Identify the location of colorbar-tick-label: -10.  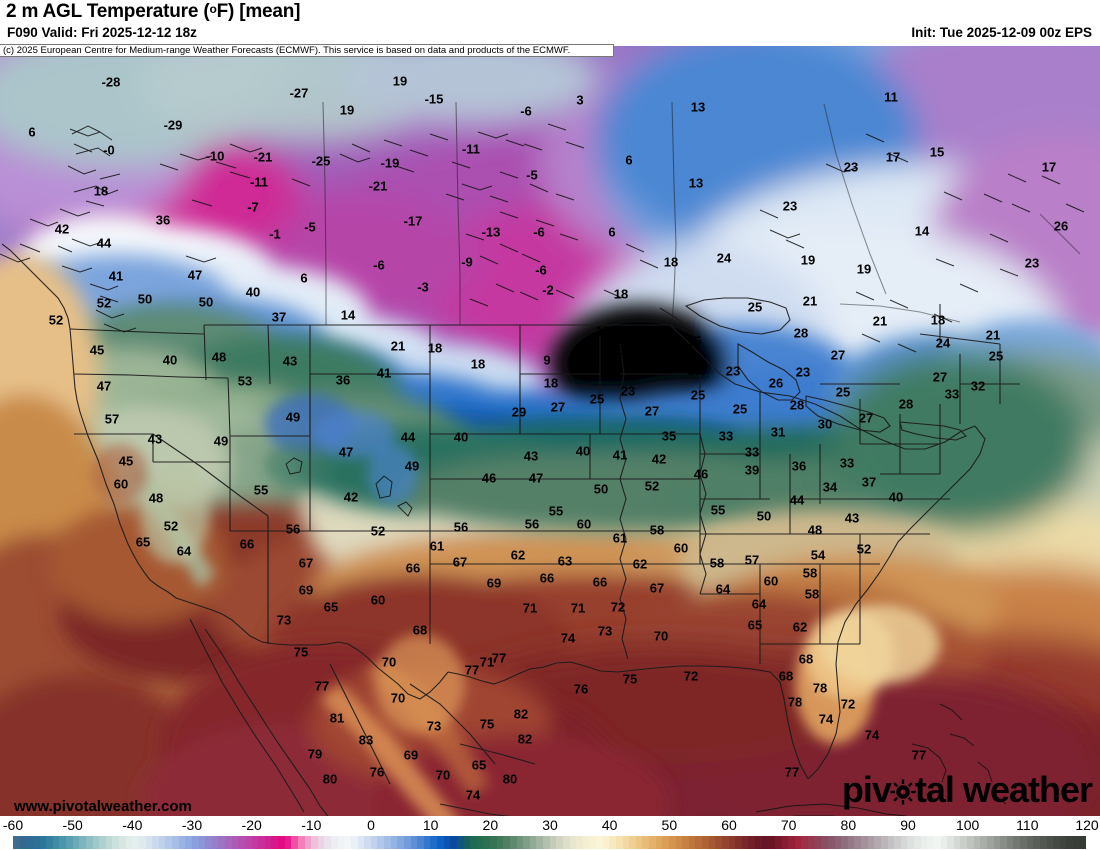
(311, 825).